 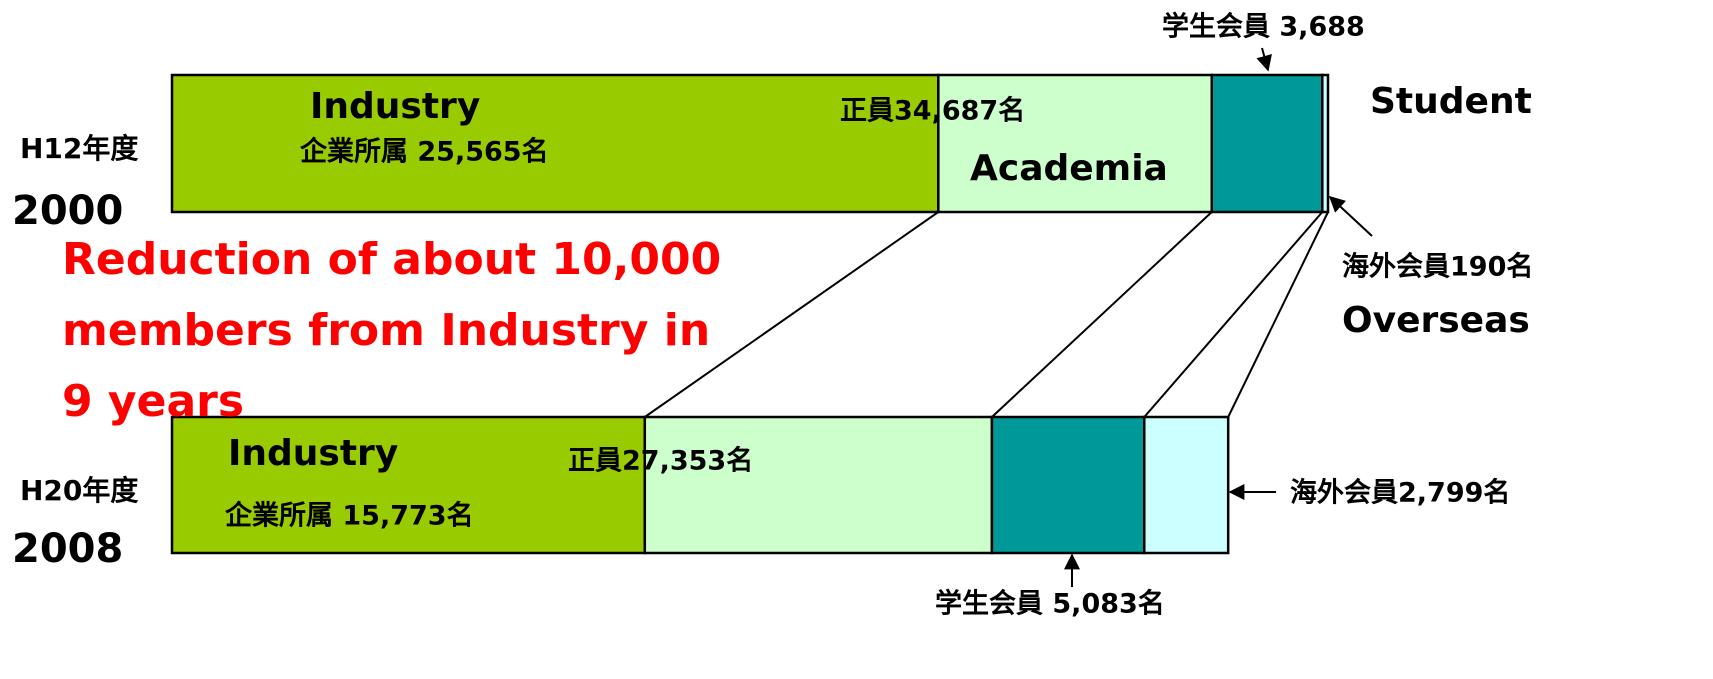 What do you see at coordinates (67, 211) in the screenshot?
I see `category-label: 2000` at bounding box center [67, 211].